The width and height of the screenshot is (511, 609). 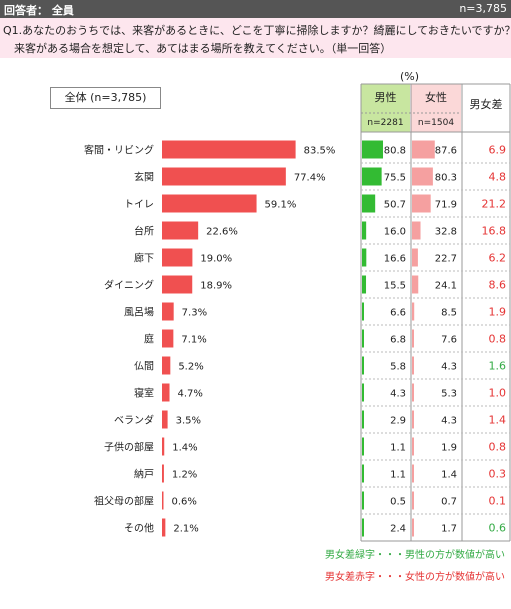 I want to click on diff-value: 1.9, so click(x=498, y=312).